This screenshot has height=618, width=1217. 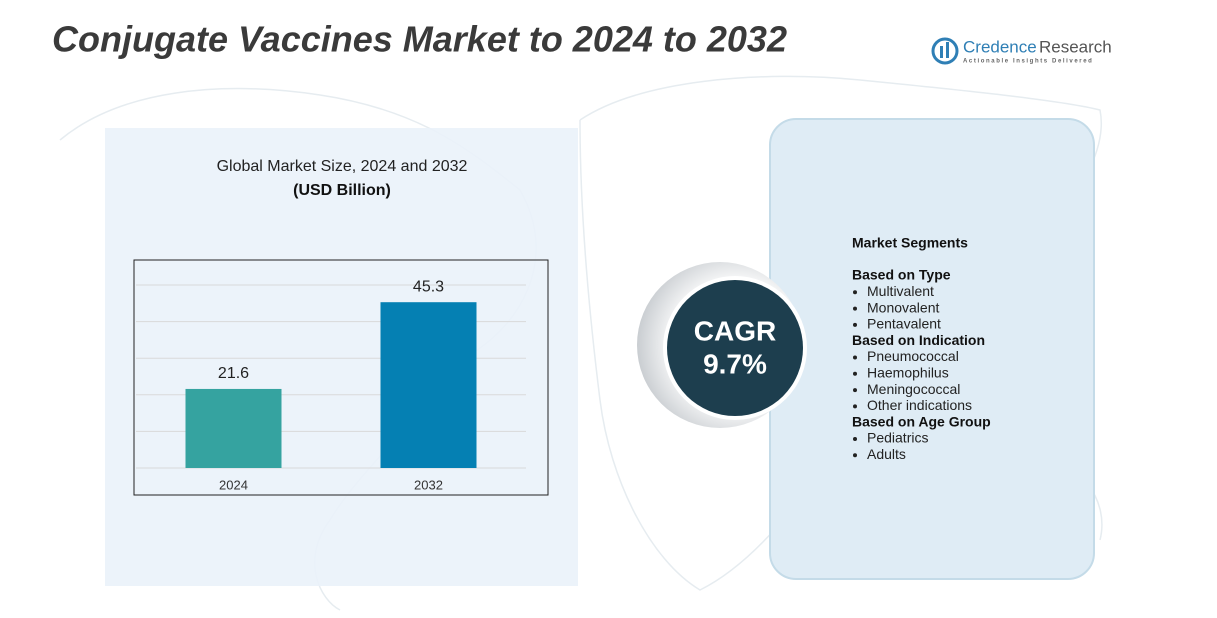 What do you see at coordinates (919, 405) in the screenshot?
I see `segment-item: Other indications` at bounding box center [919, 405].